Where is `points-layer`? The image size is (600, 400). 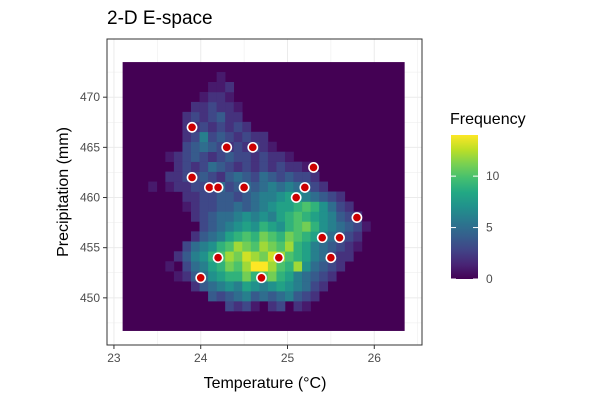
points-layer is located at coordinates (274, 202).